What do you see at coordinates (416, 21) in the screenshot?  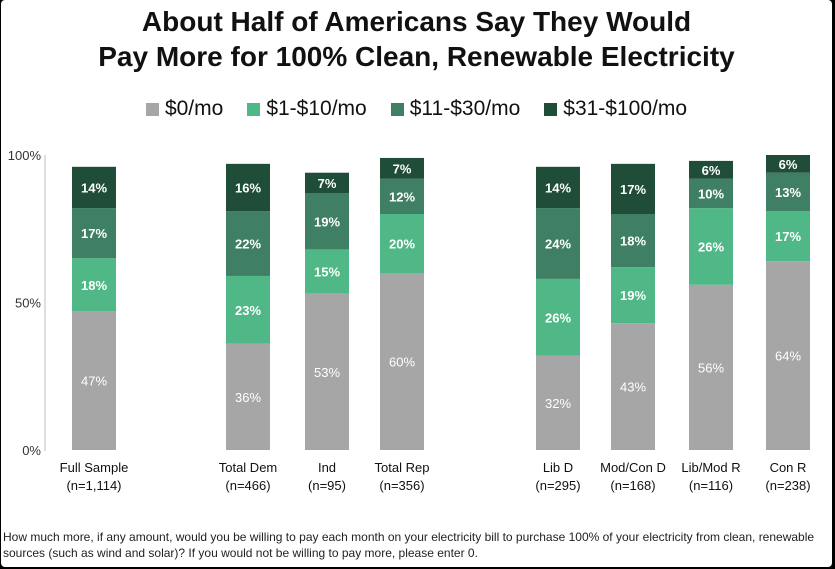 I see `title-line-1: About Half of Americans Say They Would` at bounding box center [416, 21].